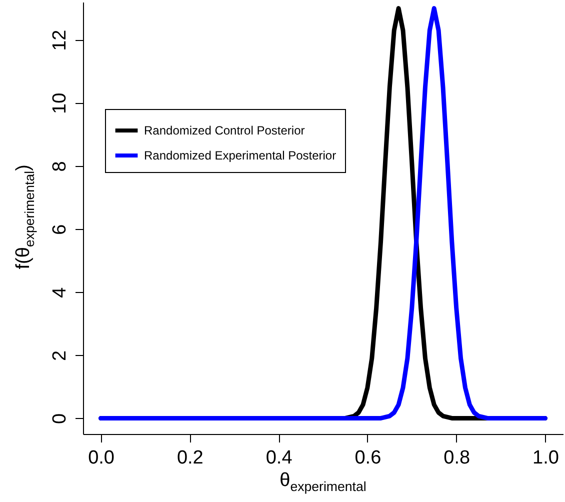 The height and width of the screenshot is (502, 565). I want to click on x-tick-label: 0.2, so click(190, 458).